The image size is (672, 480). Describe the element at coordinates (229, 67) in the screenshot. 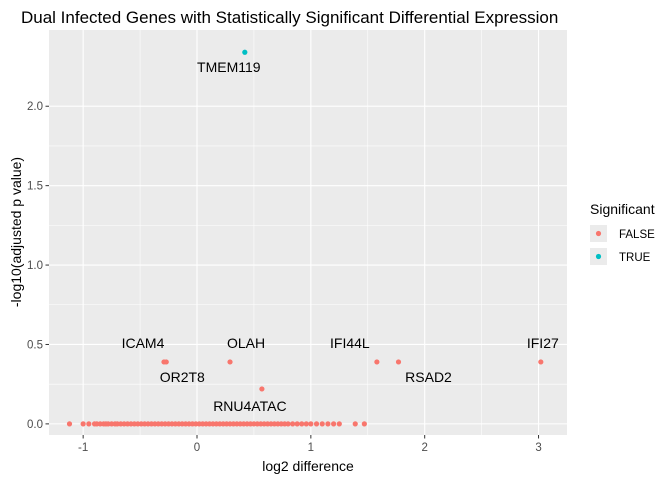

I see `point-label: TMEM119` at that location.